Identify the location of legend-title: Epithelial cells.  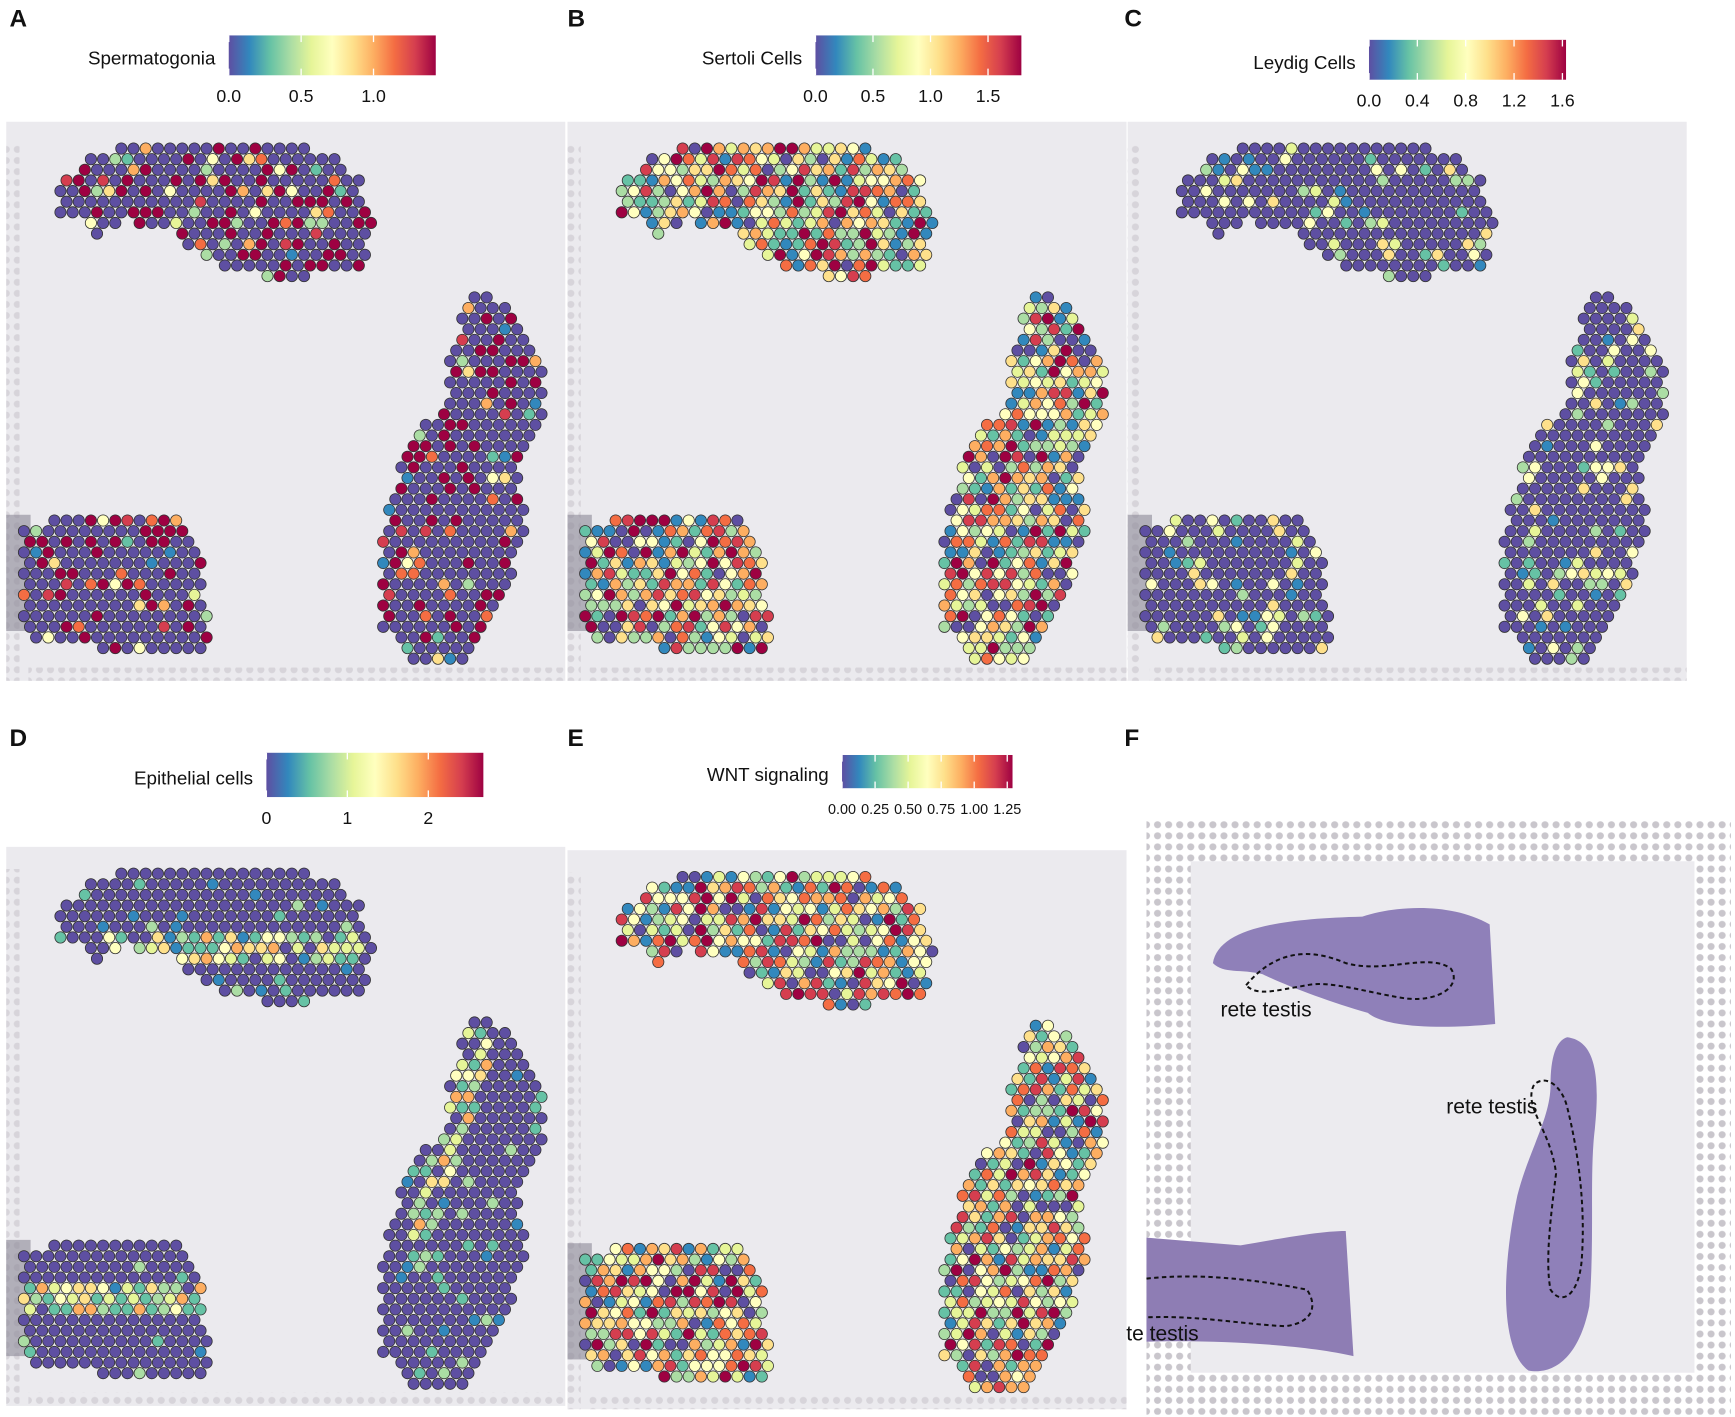
(193, 777).